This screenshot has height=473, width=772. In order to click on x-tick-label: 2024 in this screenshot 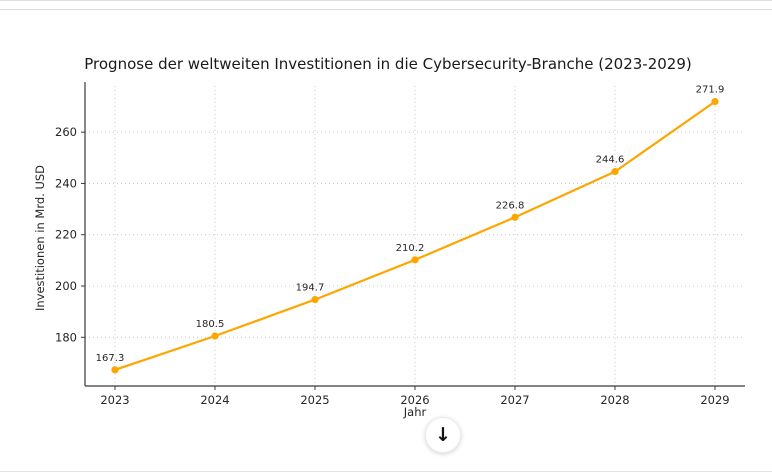, I will do `click(214, 398)`.